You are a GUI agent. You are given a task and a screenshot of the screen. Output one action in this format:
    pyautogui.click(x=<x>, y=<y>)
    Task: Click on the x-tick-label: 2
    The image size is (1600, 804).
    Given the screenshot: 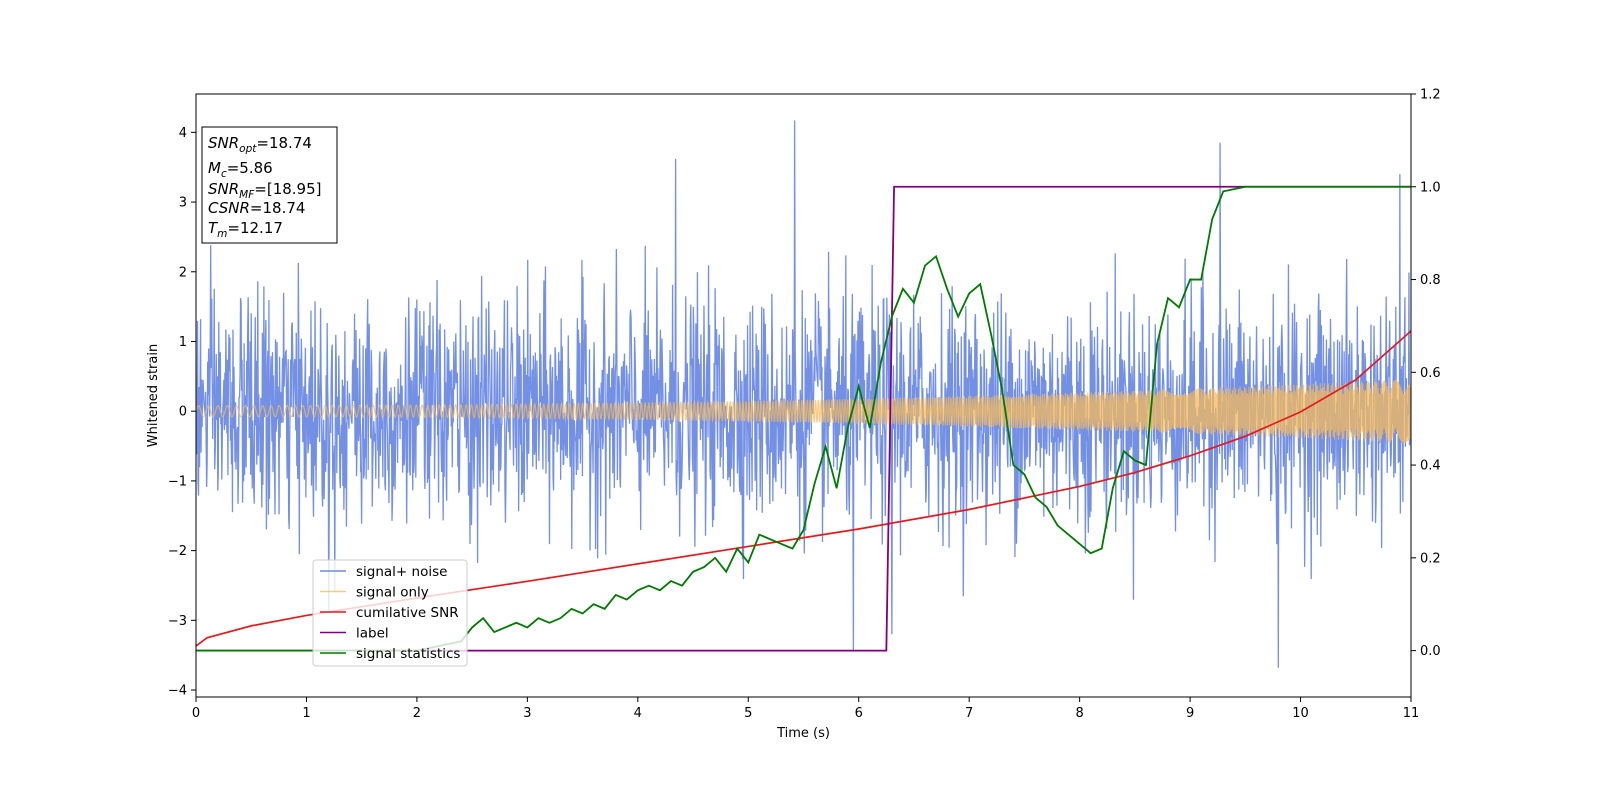 What is the action you would take?
    pyautogui.click(x=417, y=713)
    